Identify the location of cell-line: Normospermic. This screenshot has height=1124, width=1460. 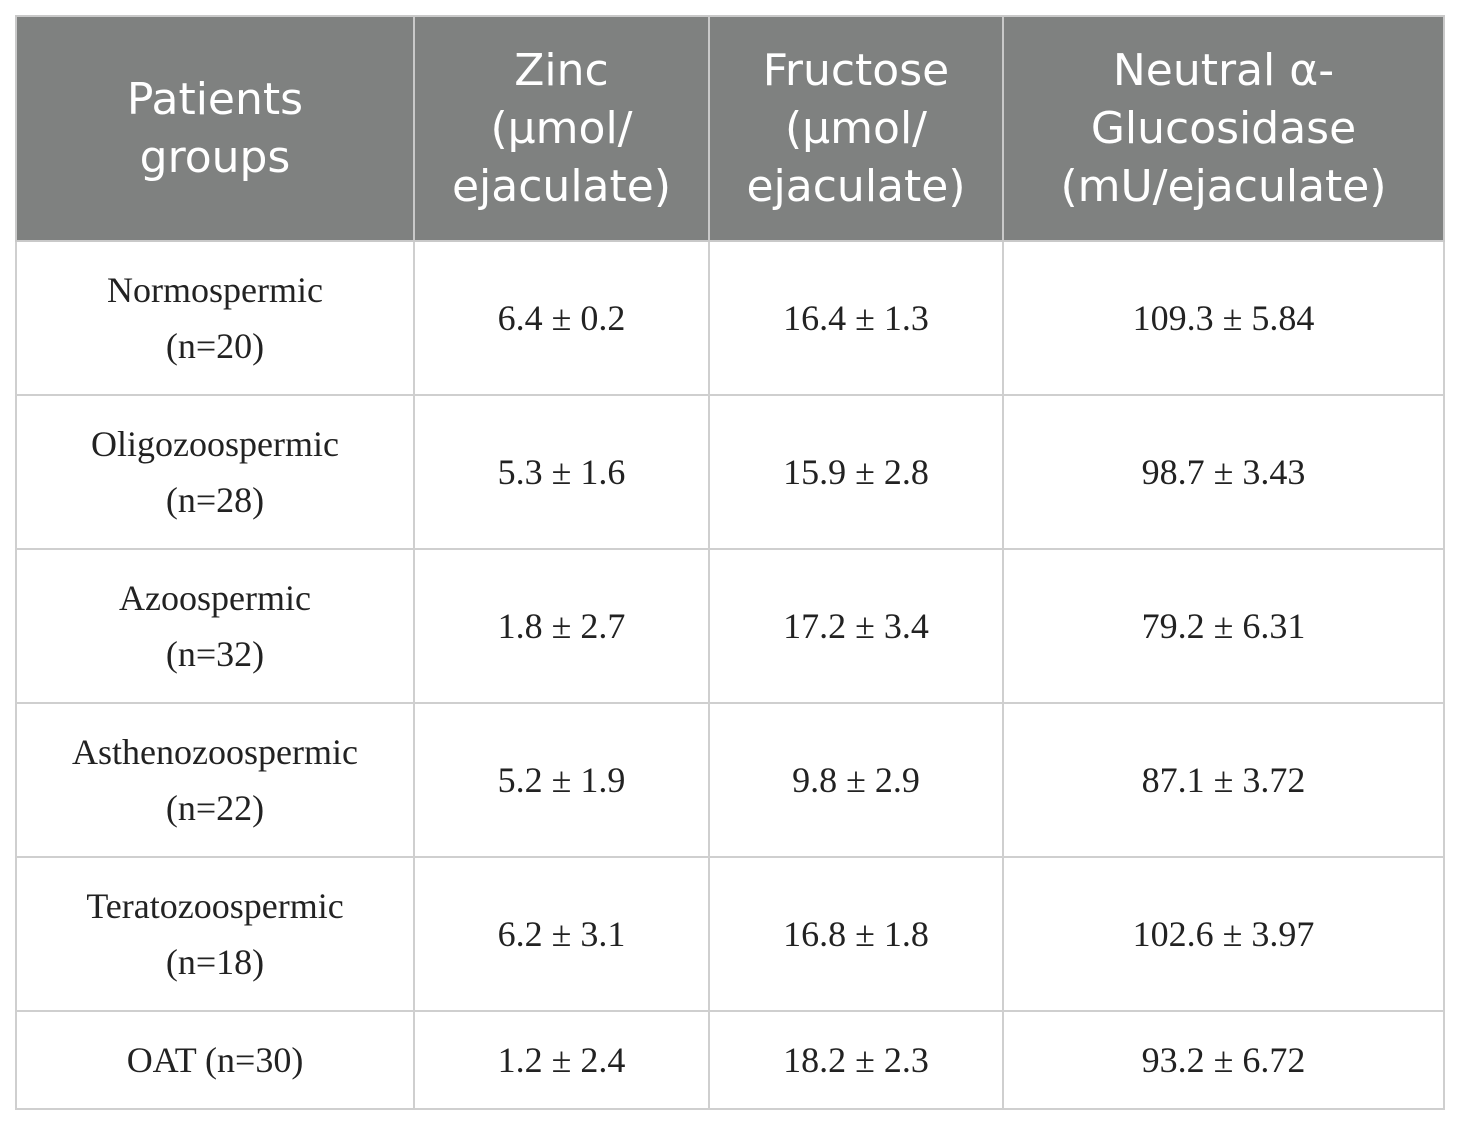
(215, 290).